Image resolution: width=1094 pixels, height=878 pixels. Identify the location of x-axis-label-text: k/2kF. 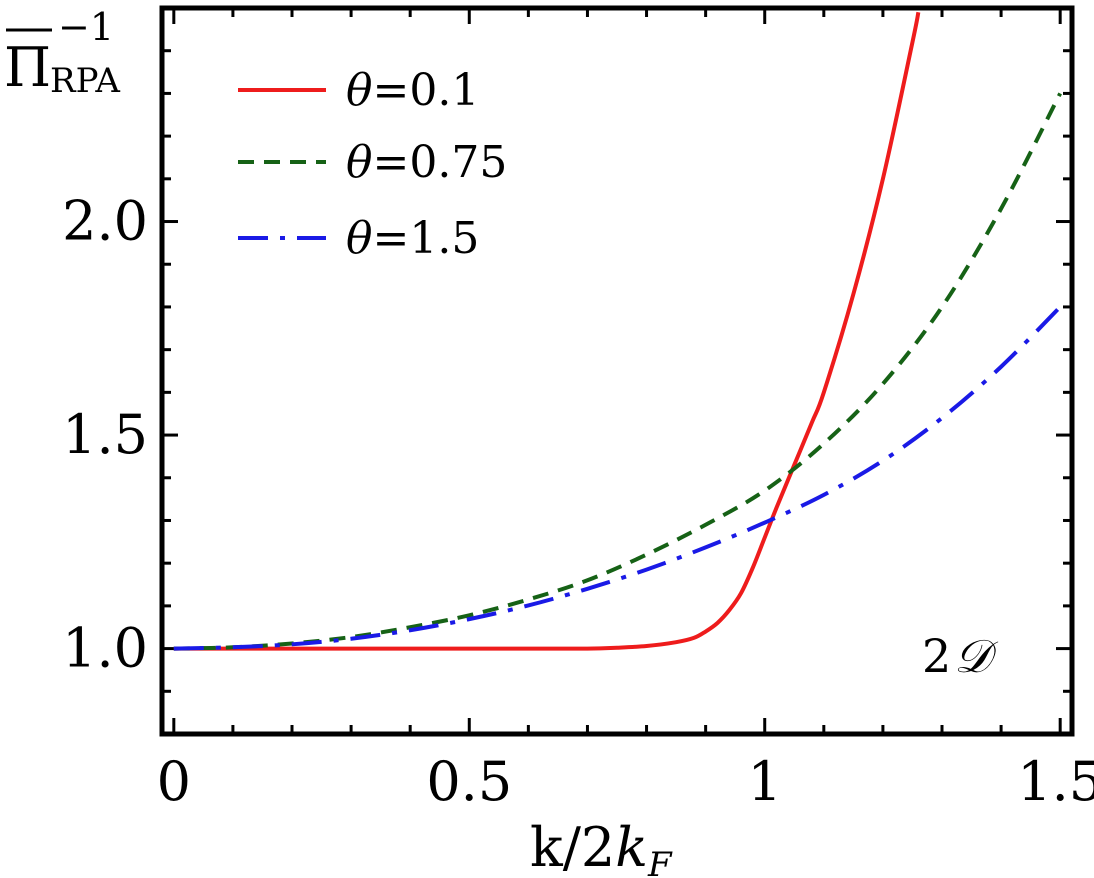
(601, 847).